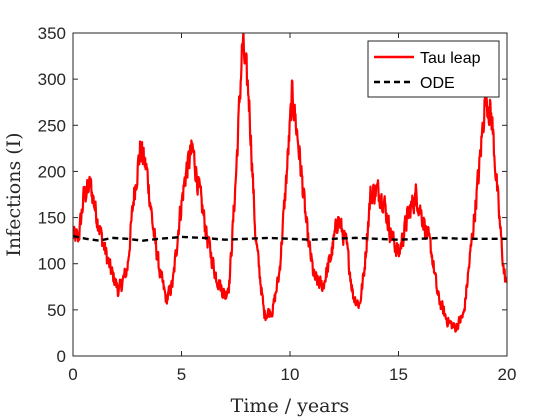  What do you see at coordinates (507, 374) in the screenshot?
I see `x-tick-label: 20` at bounding box center [507, 374].